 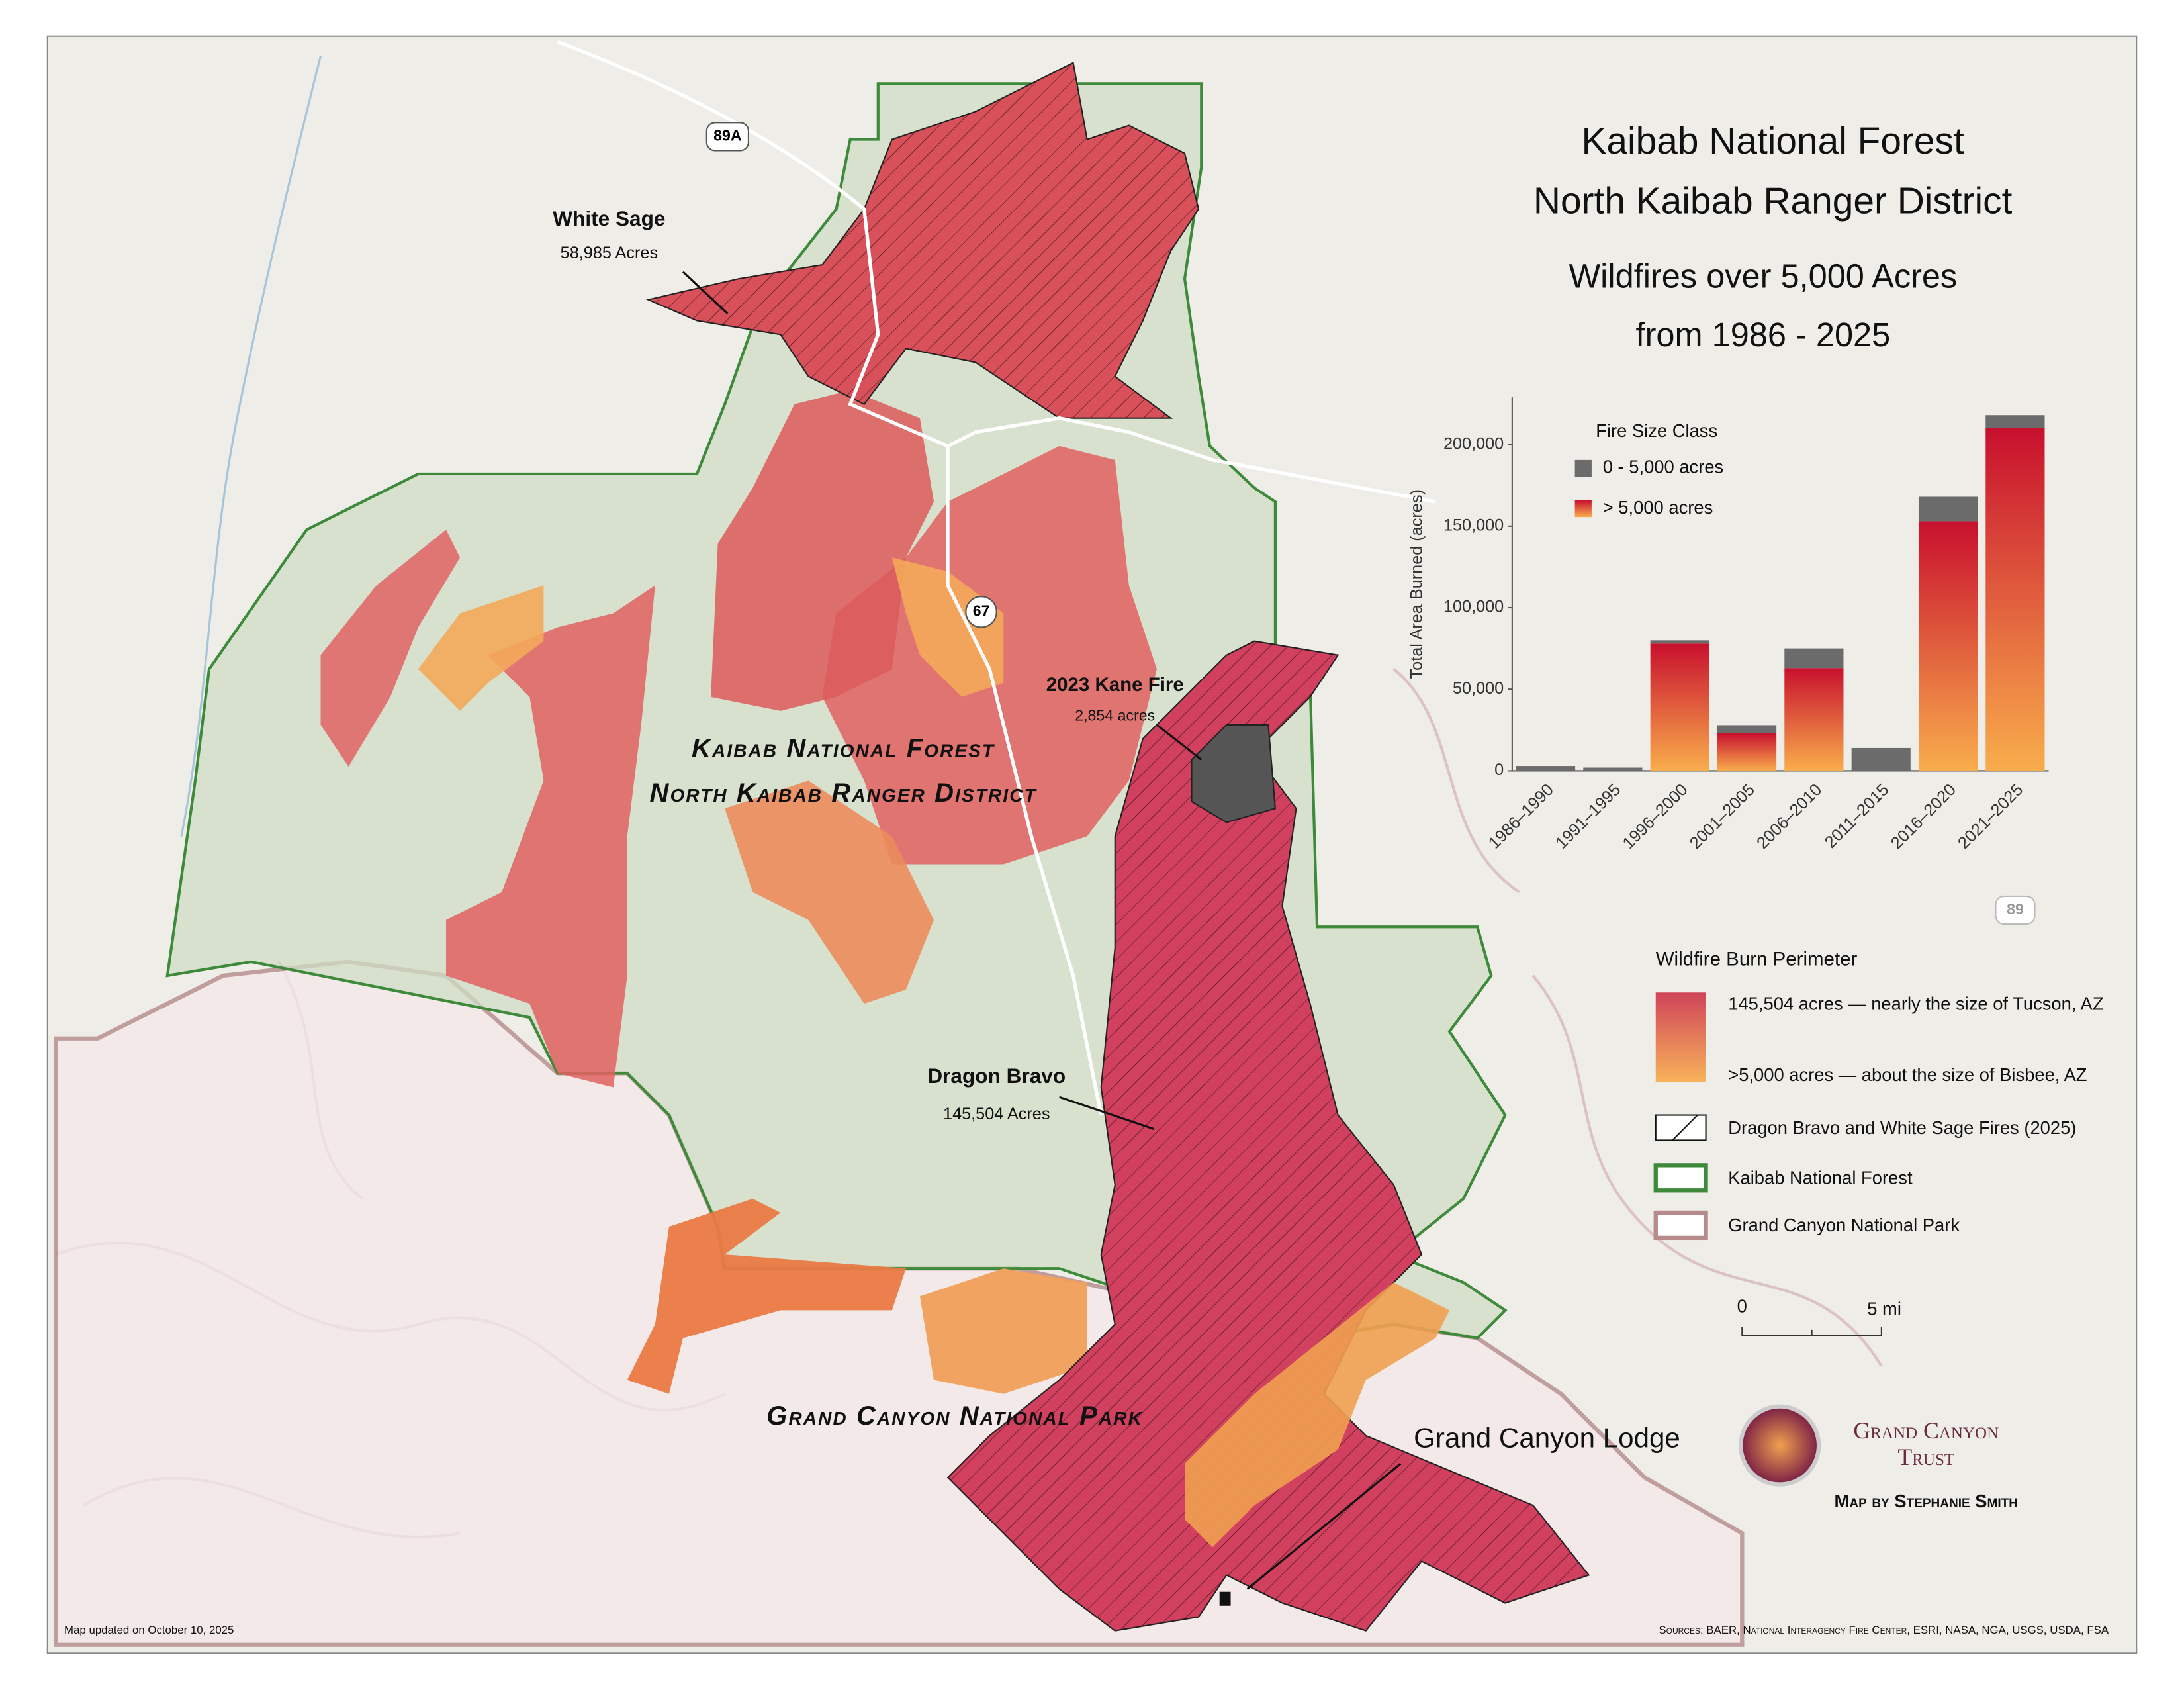 I want to click on lodge-marker, so click(x=1225, y=1598).